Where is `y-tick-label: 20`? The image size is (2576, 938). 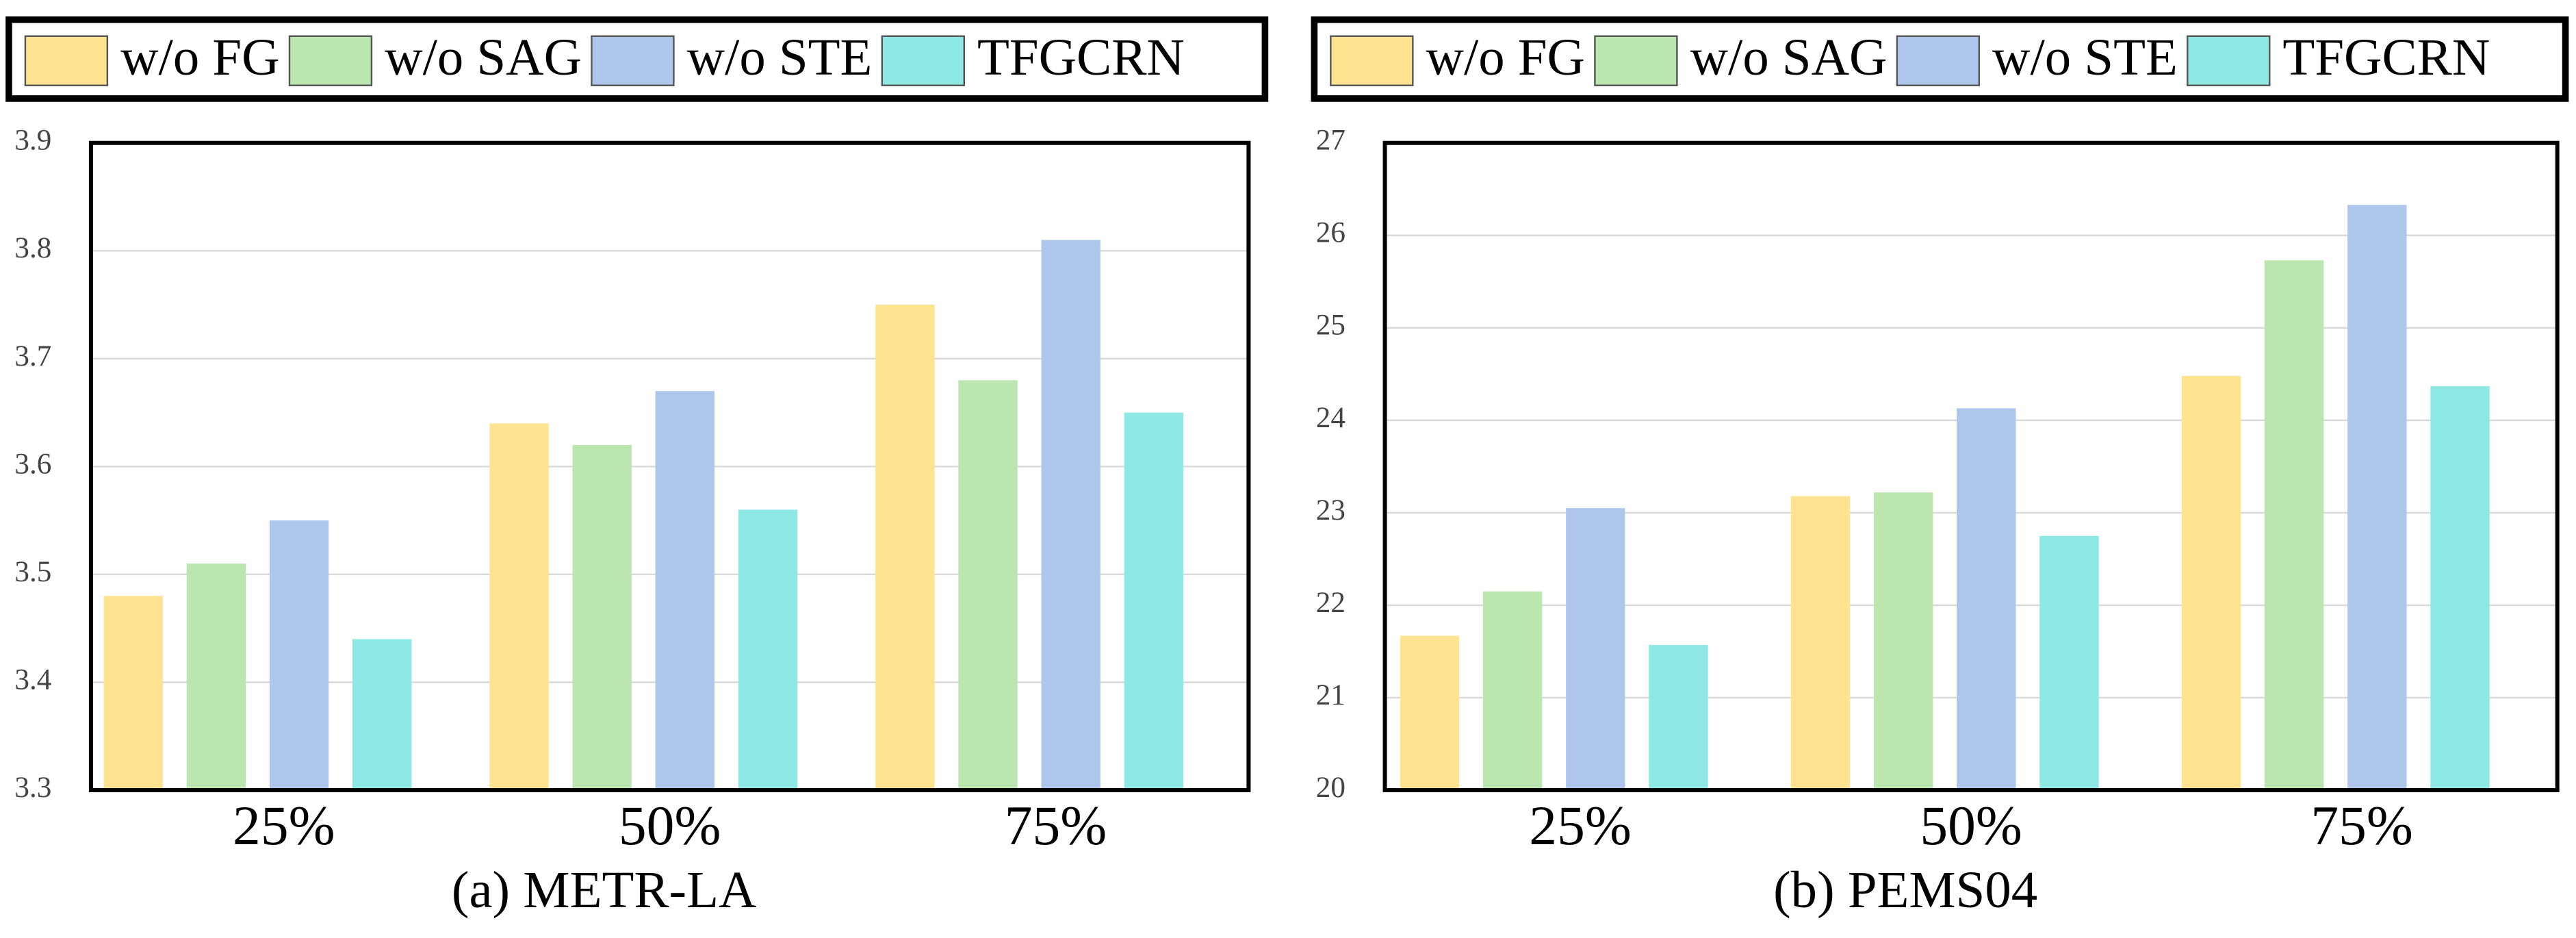 y-tick-label: 20 is located at coordinates (1330, 788).